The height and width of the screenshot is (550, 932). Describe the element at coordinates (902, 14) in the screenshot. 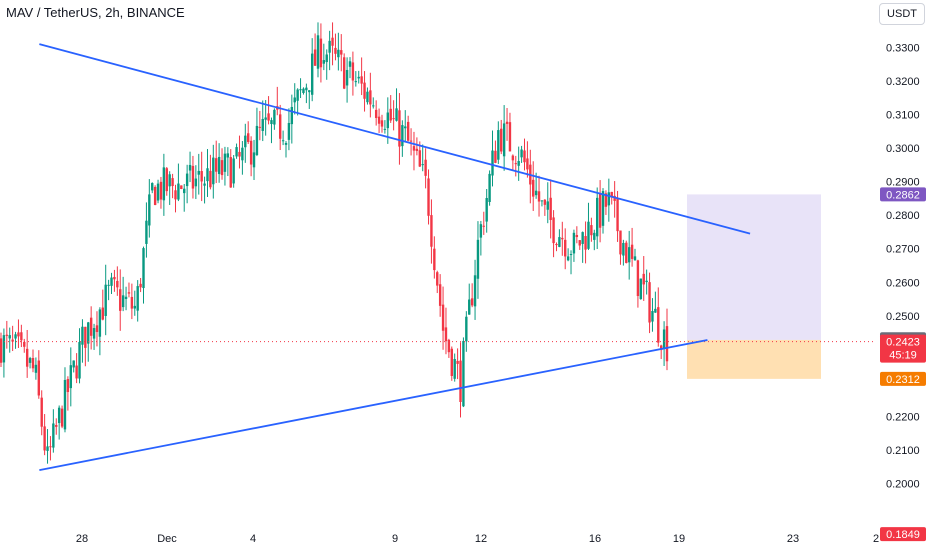

I see `currency-button: USDT` at that location.